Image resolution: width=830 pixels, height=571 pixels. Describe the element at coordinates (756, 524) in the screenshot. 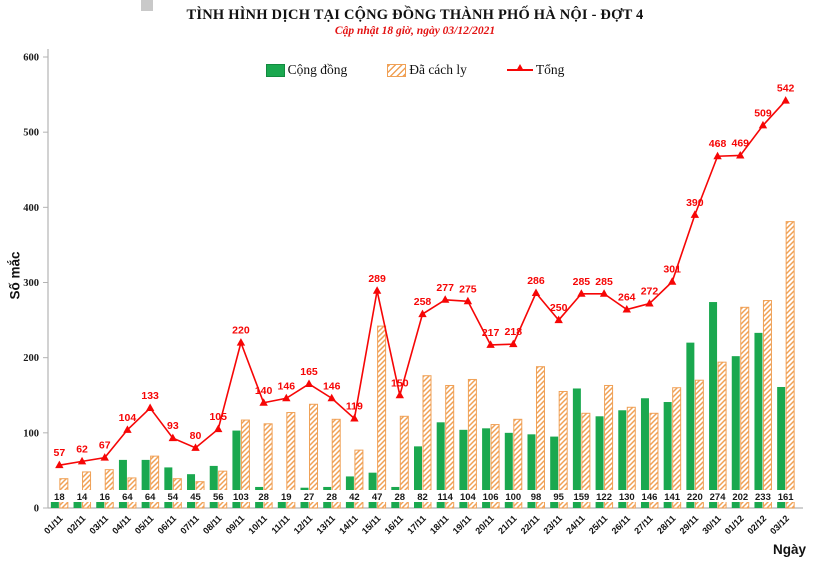

I see `svg-text: 02/12` at that location.